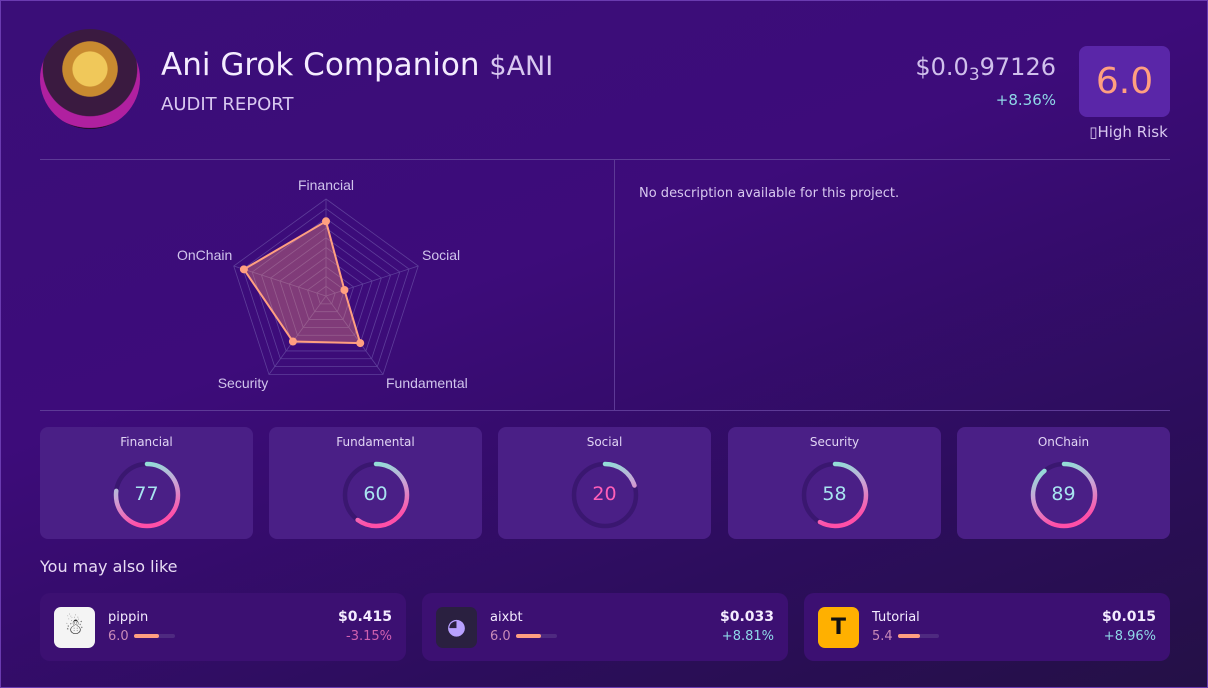 The image size is (1208, 688). I want to click on recommendation-card: T Tutorial 5.4 $0.015 +8.96%, so click(987, 627).